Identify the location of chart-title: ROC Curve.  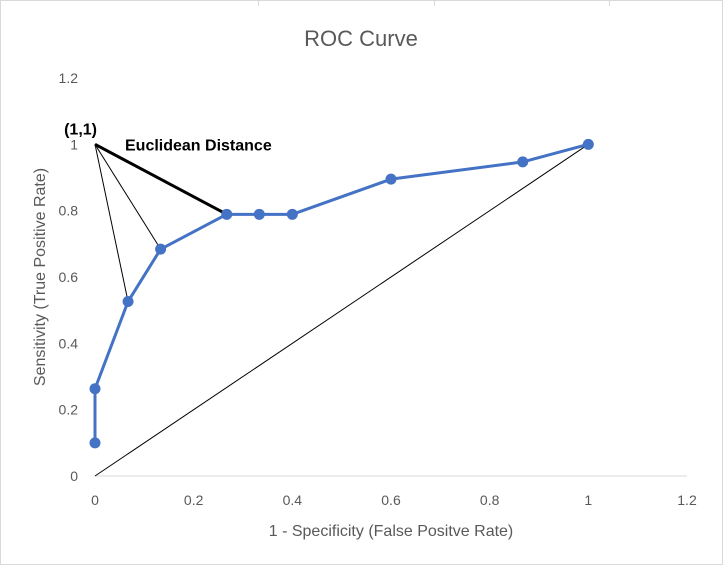
(361, 38).